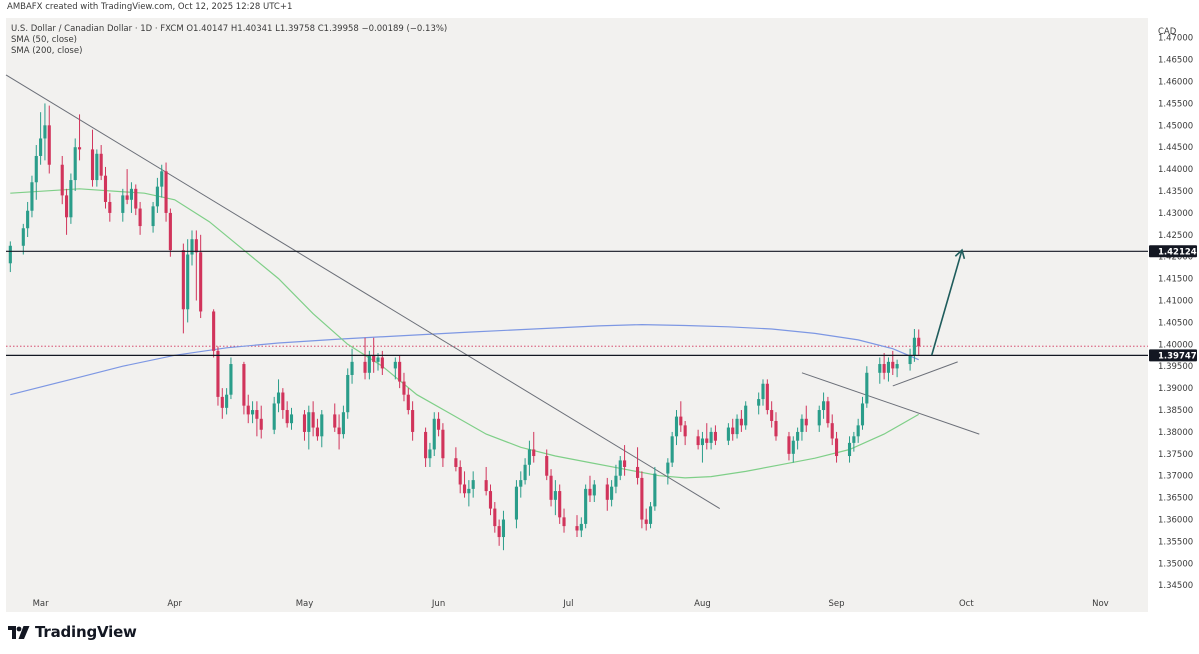 Image resolution: width=1199 pixels, height=654 pixels. Describe the element at coordinates (1175, 214) in the screenshot. I see `y-tick-label: 1.43000` at that location.